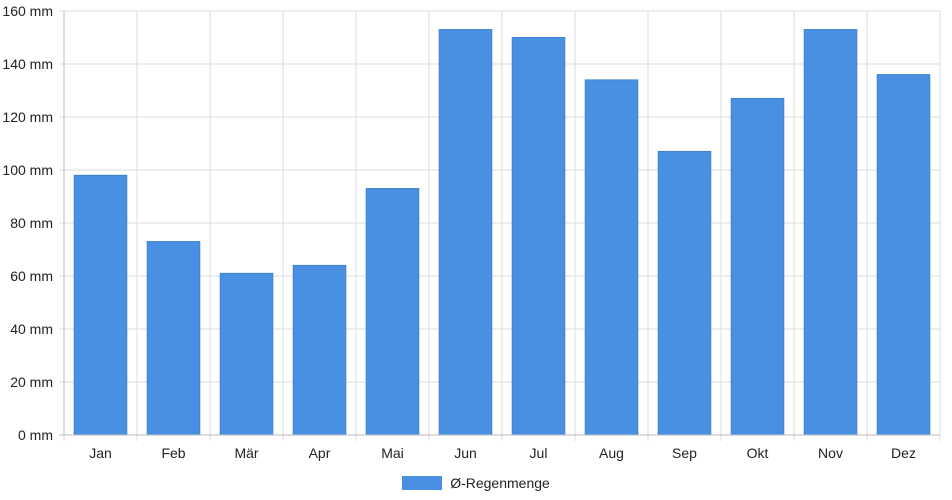  Describe the element at coordinates (27, 64) in the screenshot. I see `y-tick-label: 140 mm` at that location.